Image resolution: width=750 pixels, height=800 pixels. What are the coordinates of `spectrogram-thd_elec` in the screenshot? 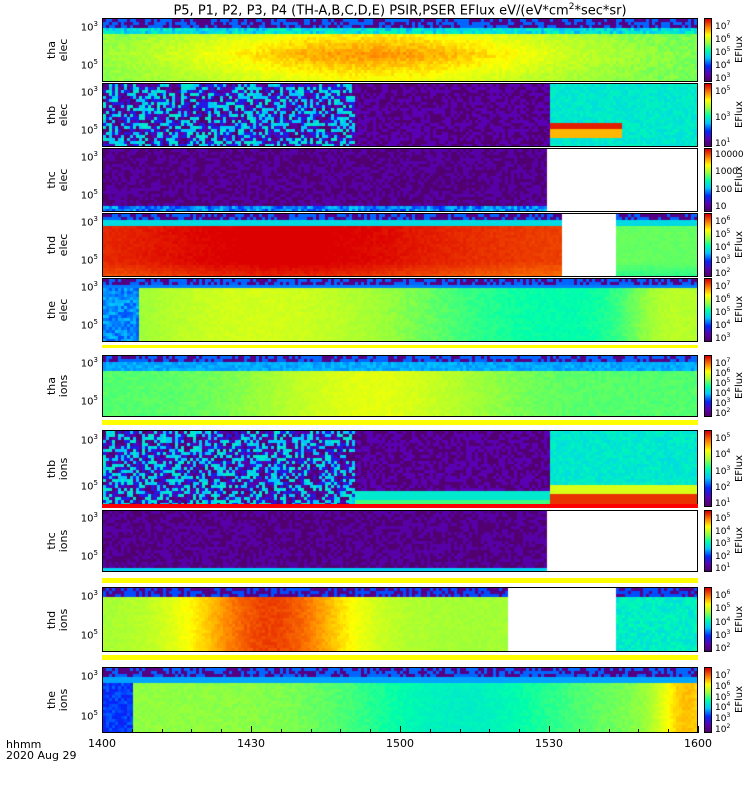 It's located at (400, 245).